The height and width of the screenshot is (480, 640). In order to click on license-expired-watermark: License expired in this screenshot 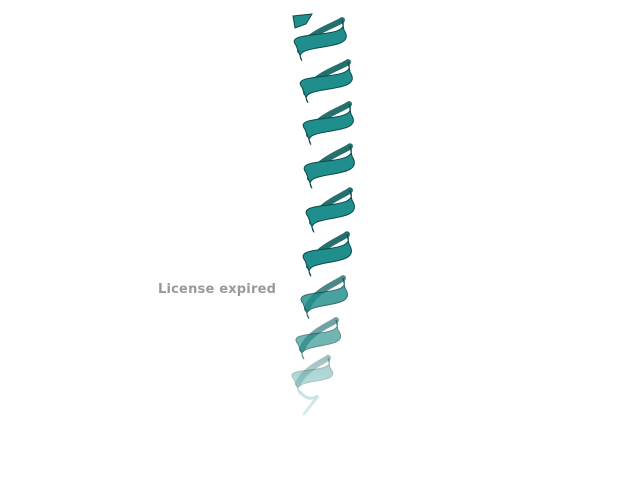, I will do `click(217, 289)`.